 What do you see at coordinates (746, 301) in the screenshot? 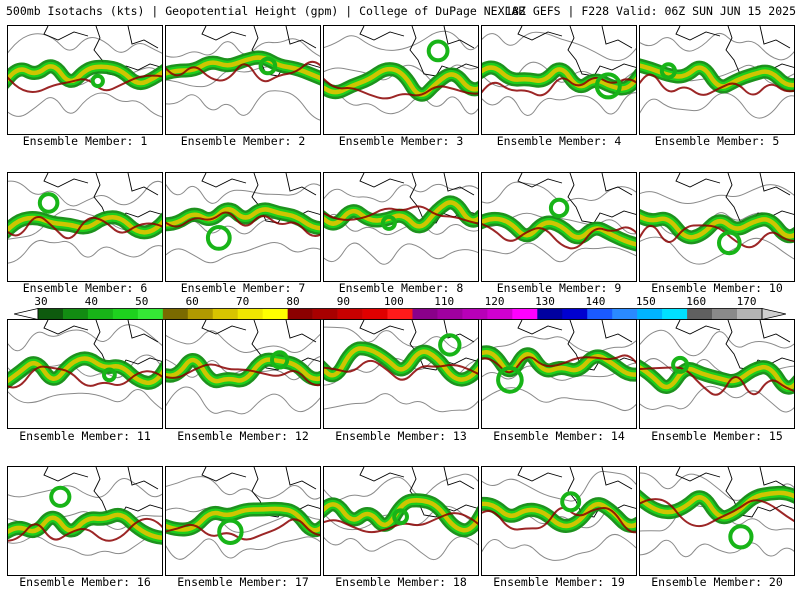
I see `colorbar-tick-label: 170` at bounding box center [746, 301].